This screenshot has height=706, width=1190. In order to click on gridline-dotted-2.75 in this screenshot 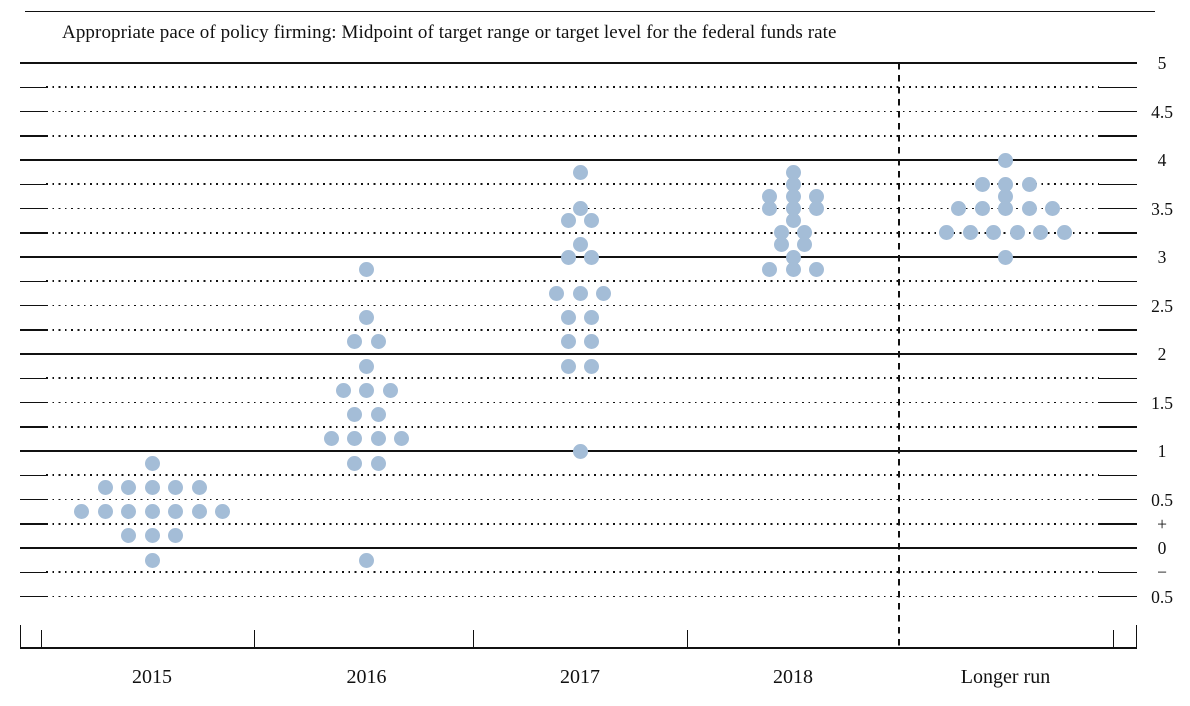, I will do `click(572, 281)`.